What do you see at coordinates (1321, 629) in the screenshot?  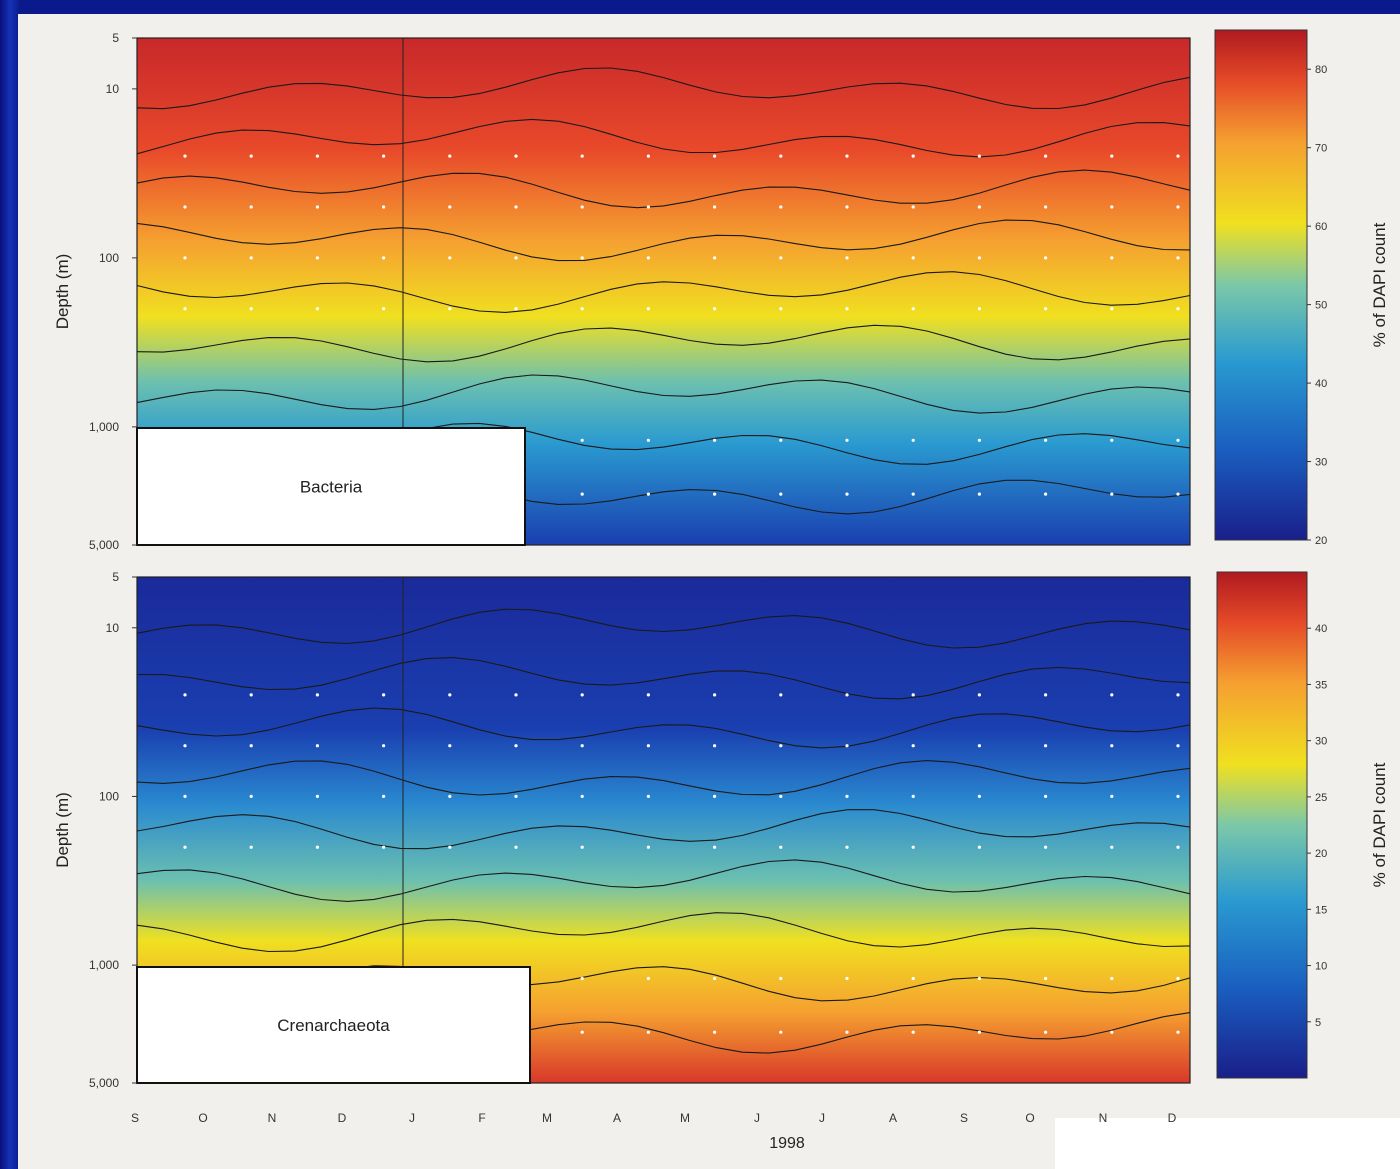 I see `colorbar-tick-label: 40` at bounding box center [1321, 629].